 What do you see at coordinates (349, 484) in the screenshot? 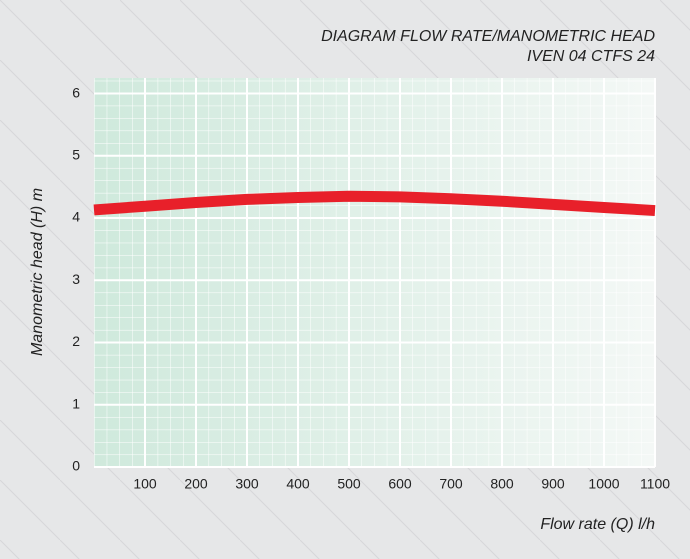
I see `x-tick-label: 500` at bounding box center [349, 484].